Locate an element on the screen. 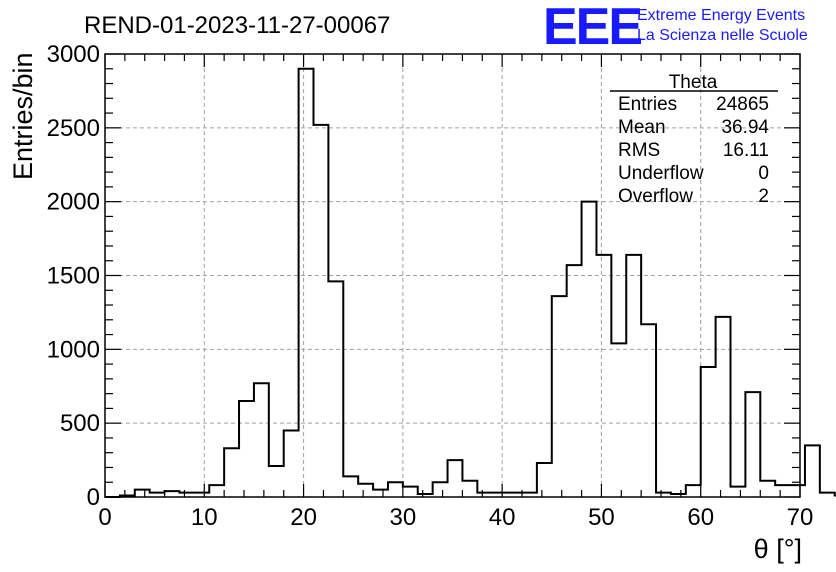 The width and height of the screenshot is (836, 572). stats-overflow-label: Overflow is located at coordinates (655, 196).